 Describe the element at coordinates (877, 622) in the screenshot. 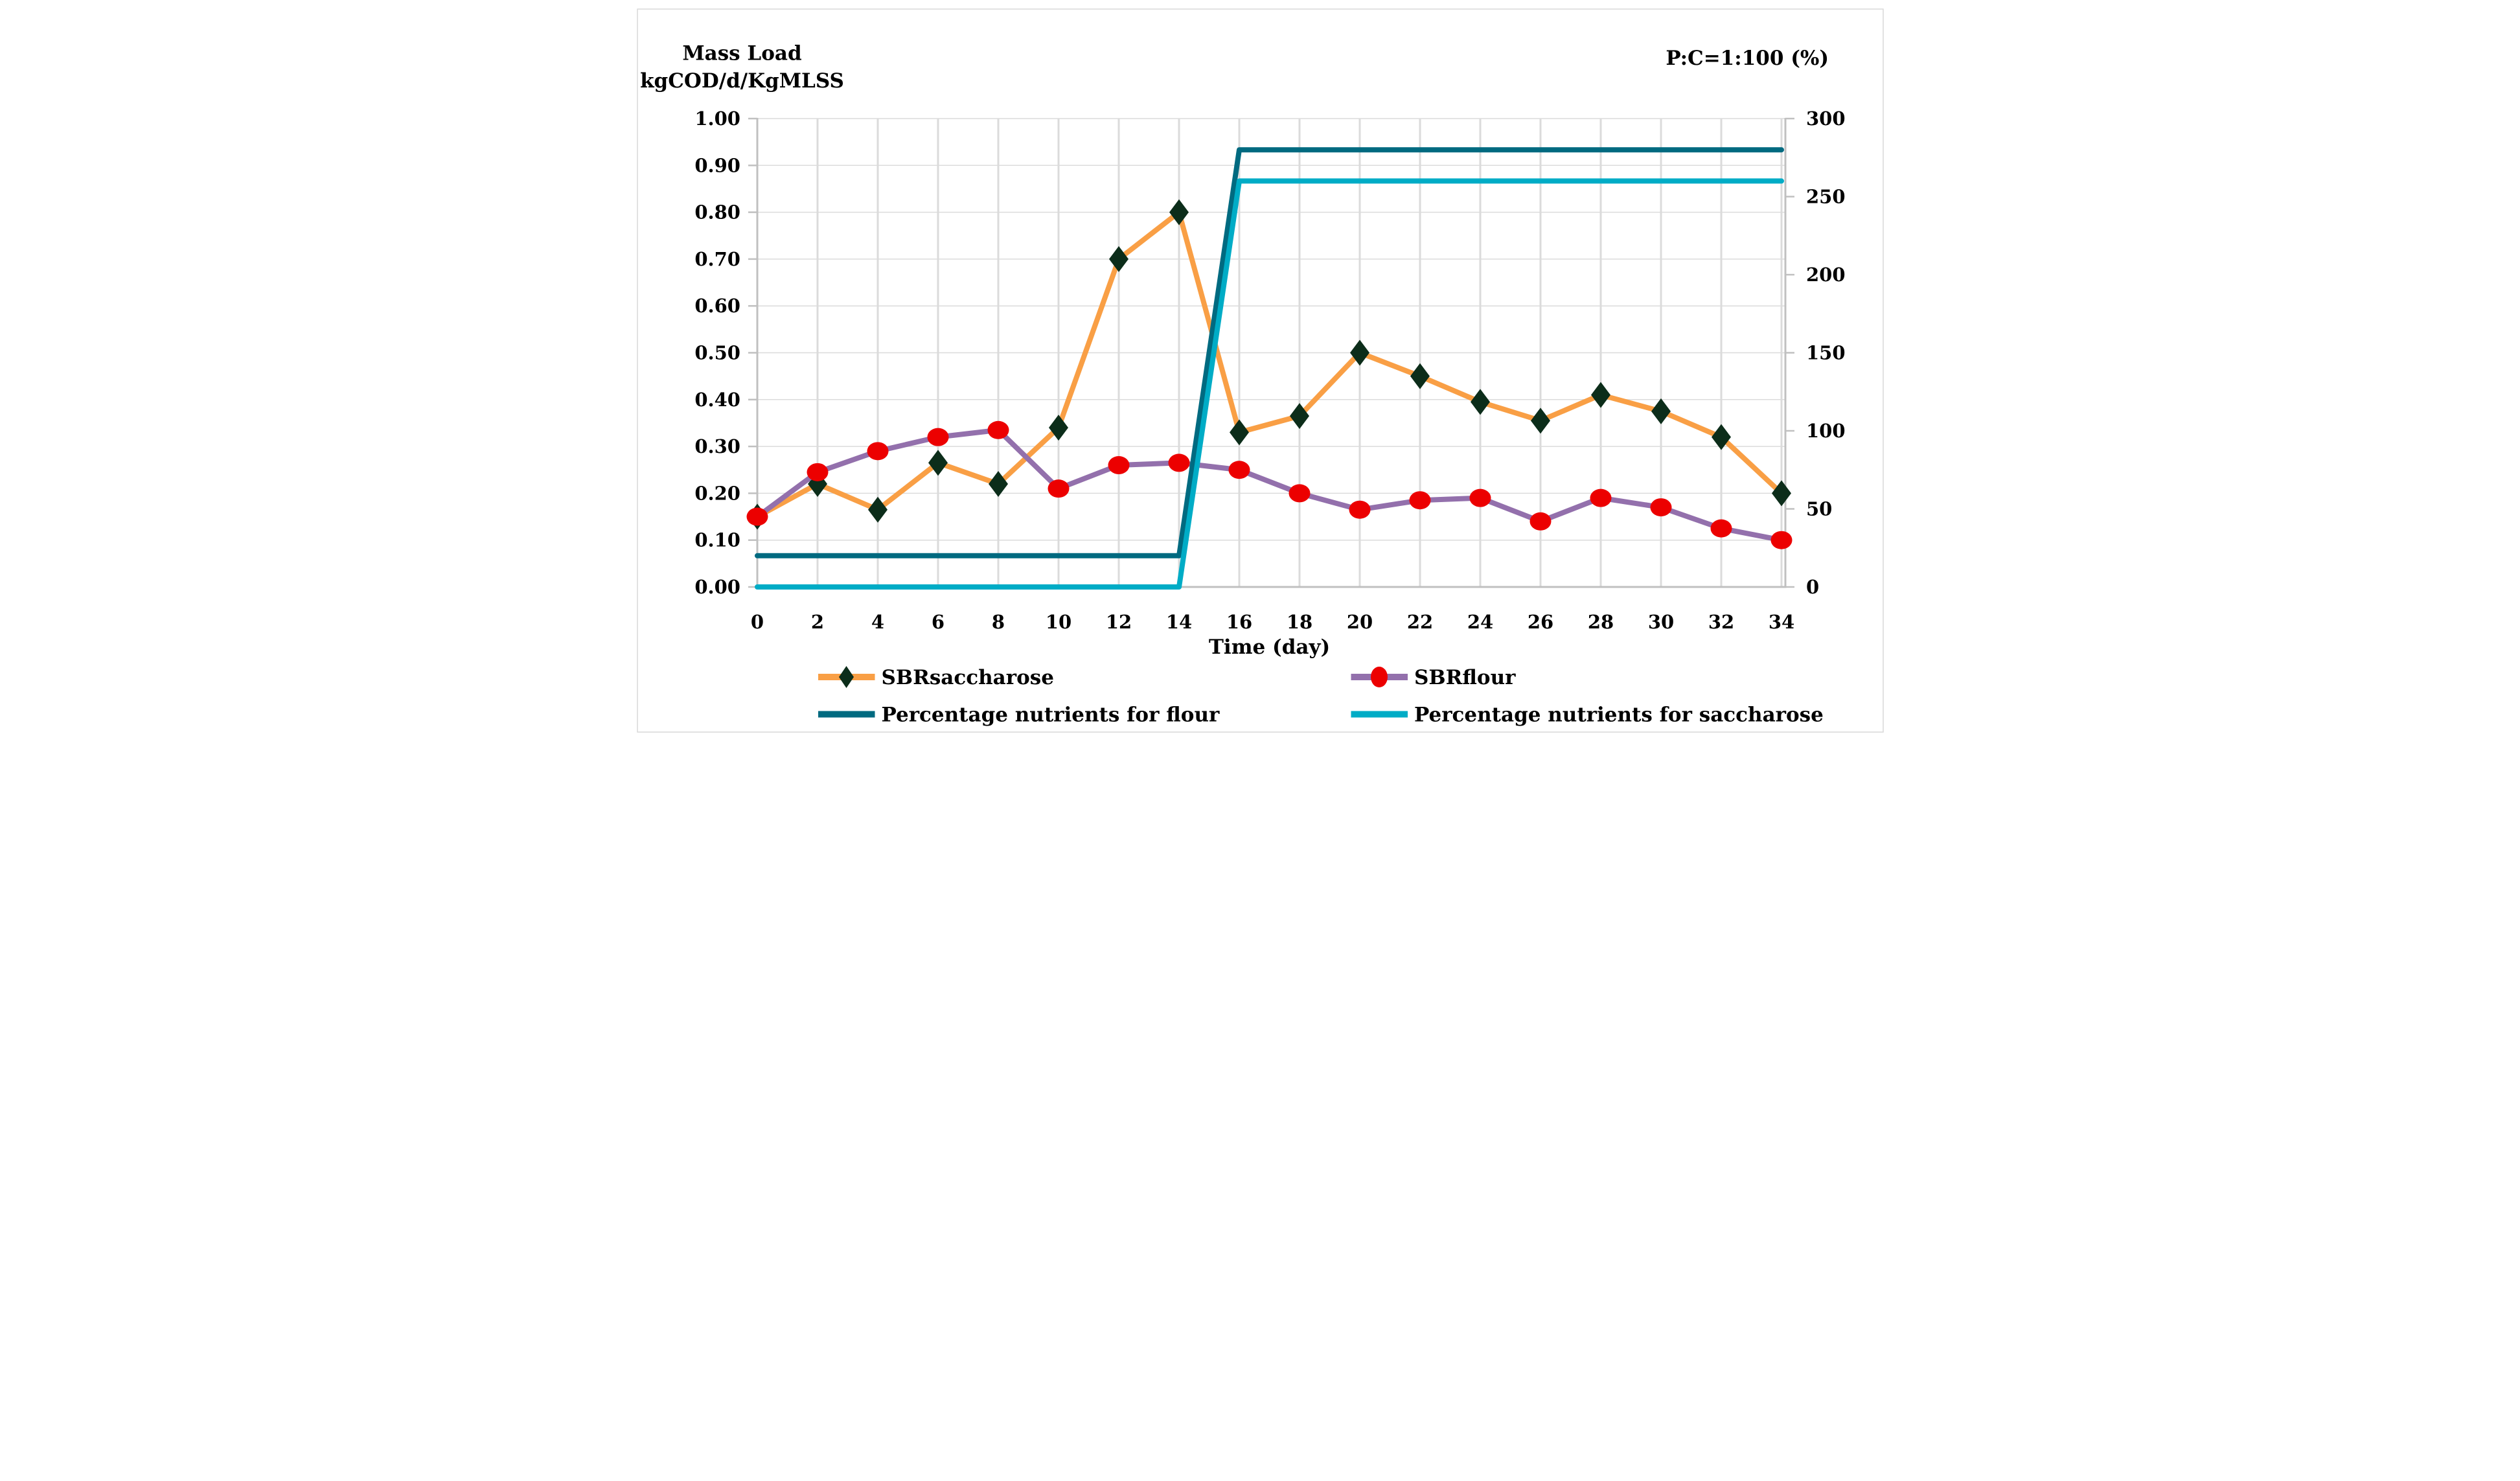

I see `x-axis-tick-label: 4` at that location.